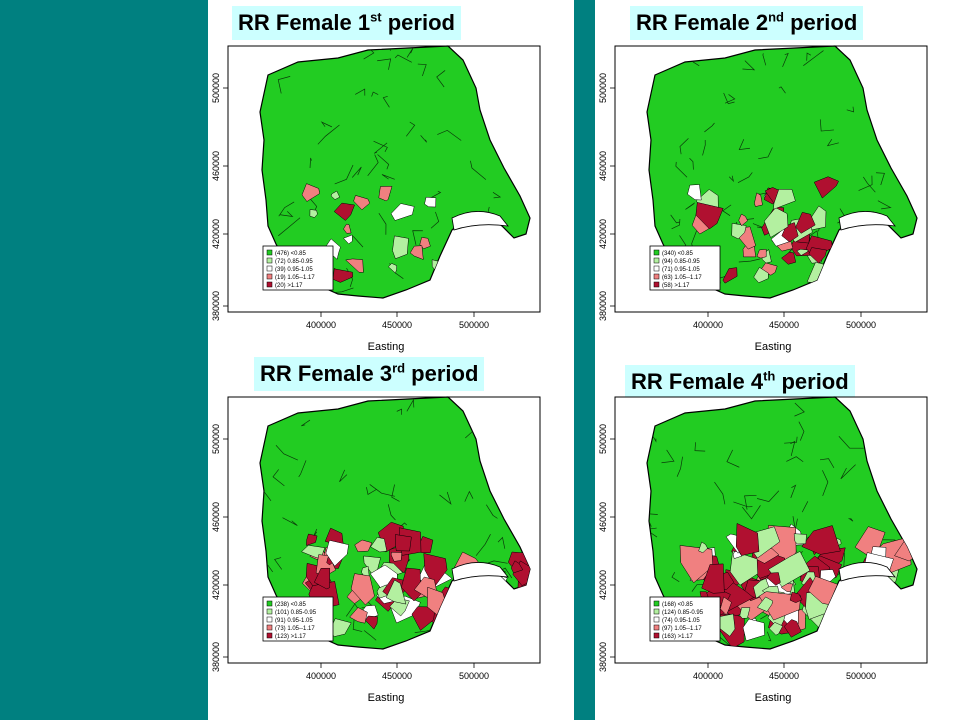 Image resolution: width=960 pixels, height=720 pixels. I want to click on y-tick-label: 460000, so click(216, 166).